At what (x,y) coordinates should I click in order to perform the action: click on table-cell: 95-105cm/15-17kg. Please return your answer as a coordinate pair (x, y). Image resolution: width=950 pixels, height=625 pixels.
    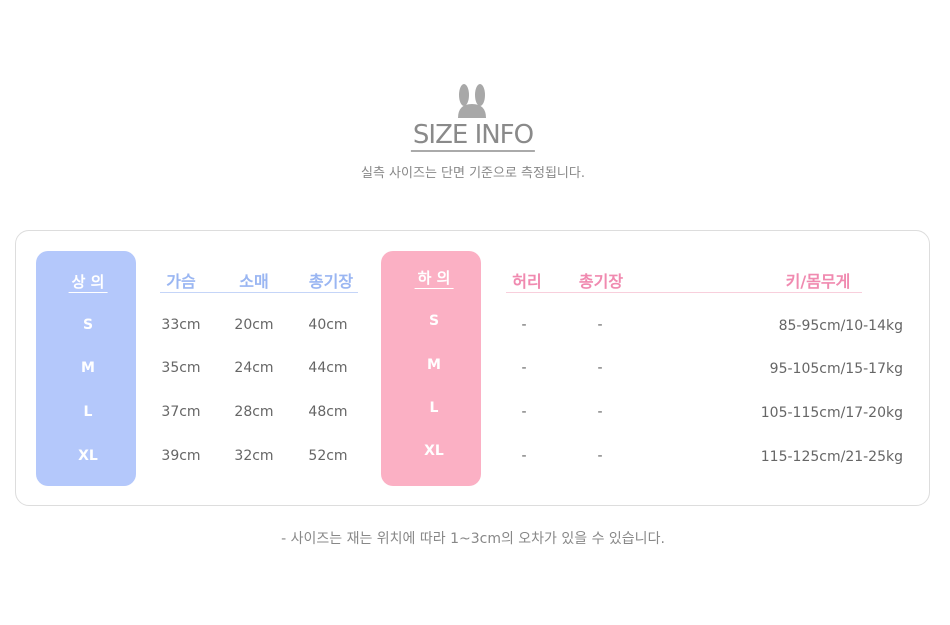
    Looking at the image, I should click on (836, 369).